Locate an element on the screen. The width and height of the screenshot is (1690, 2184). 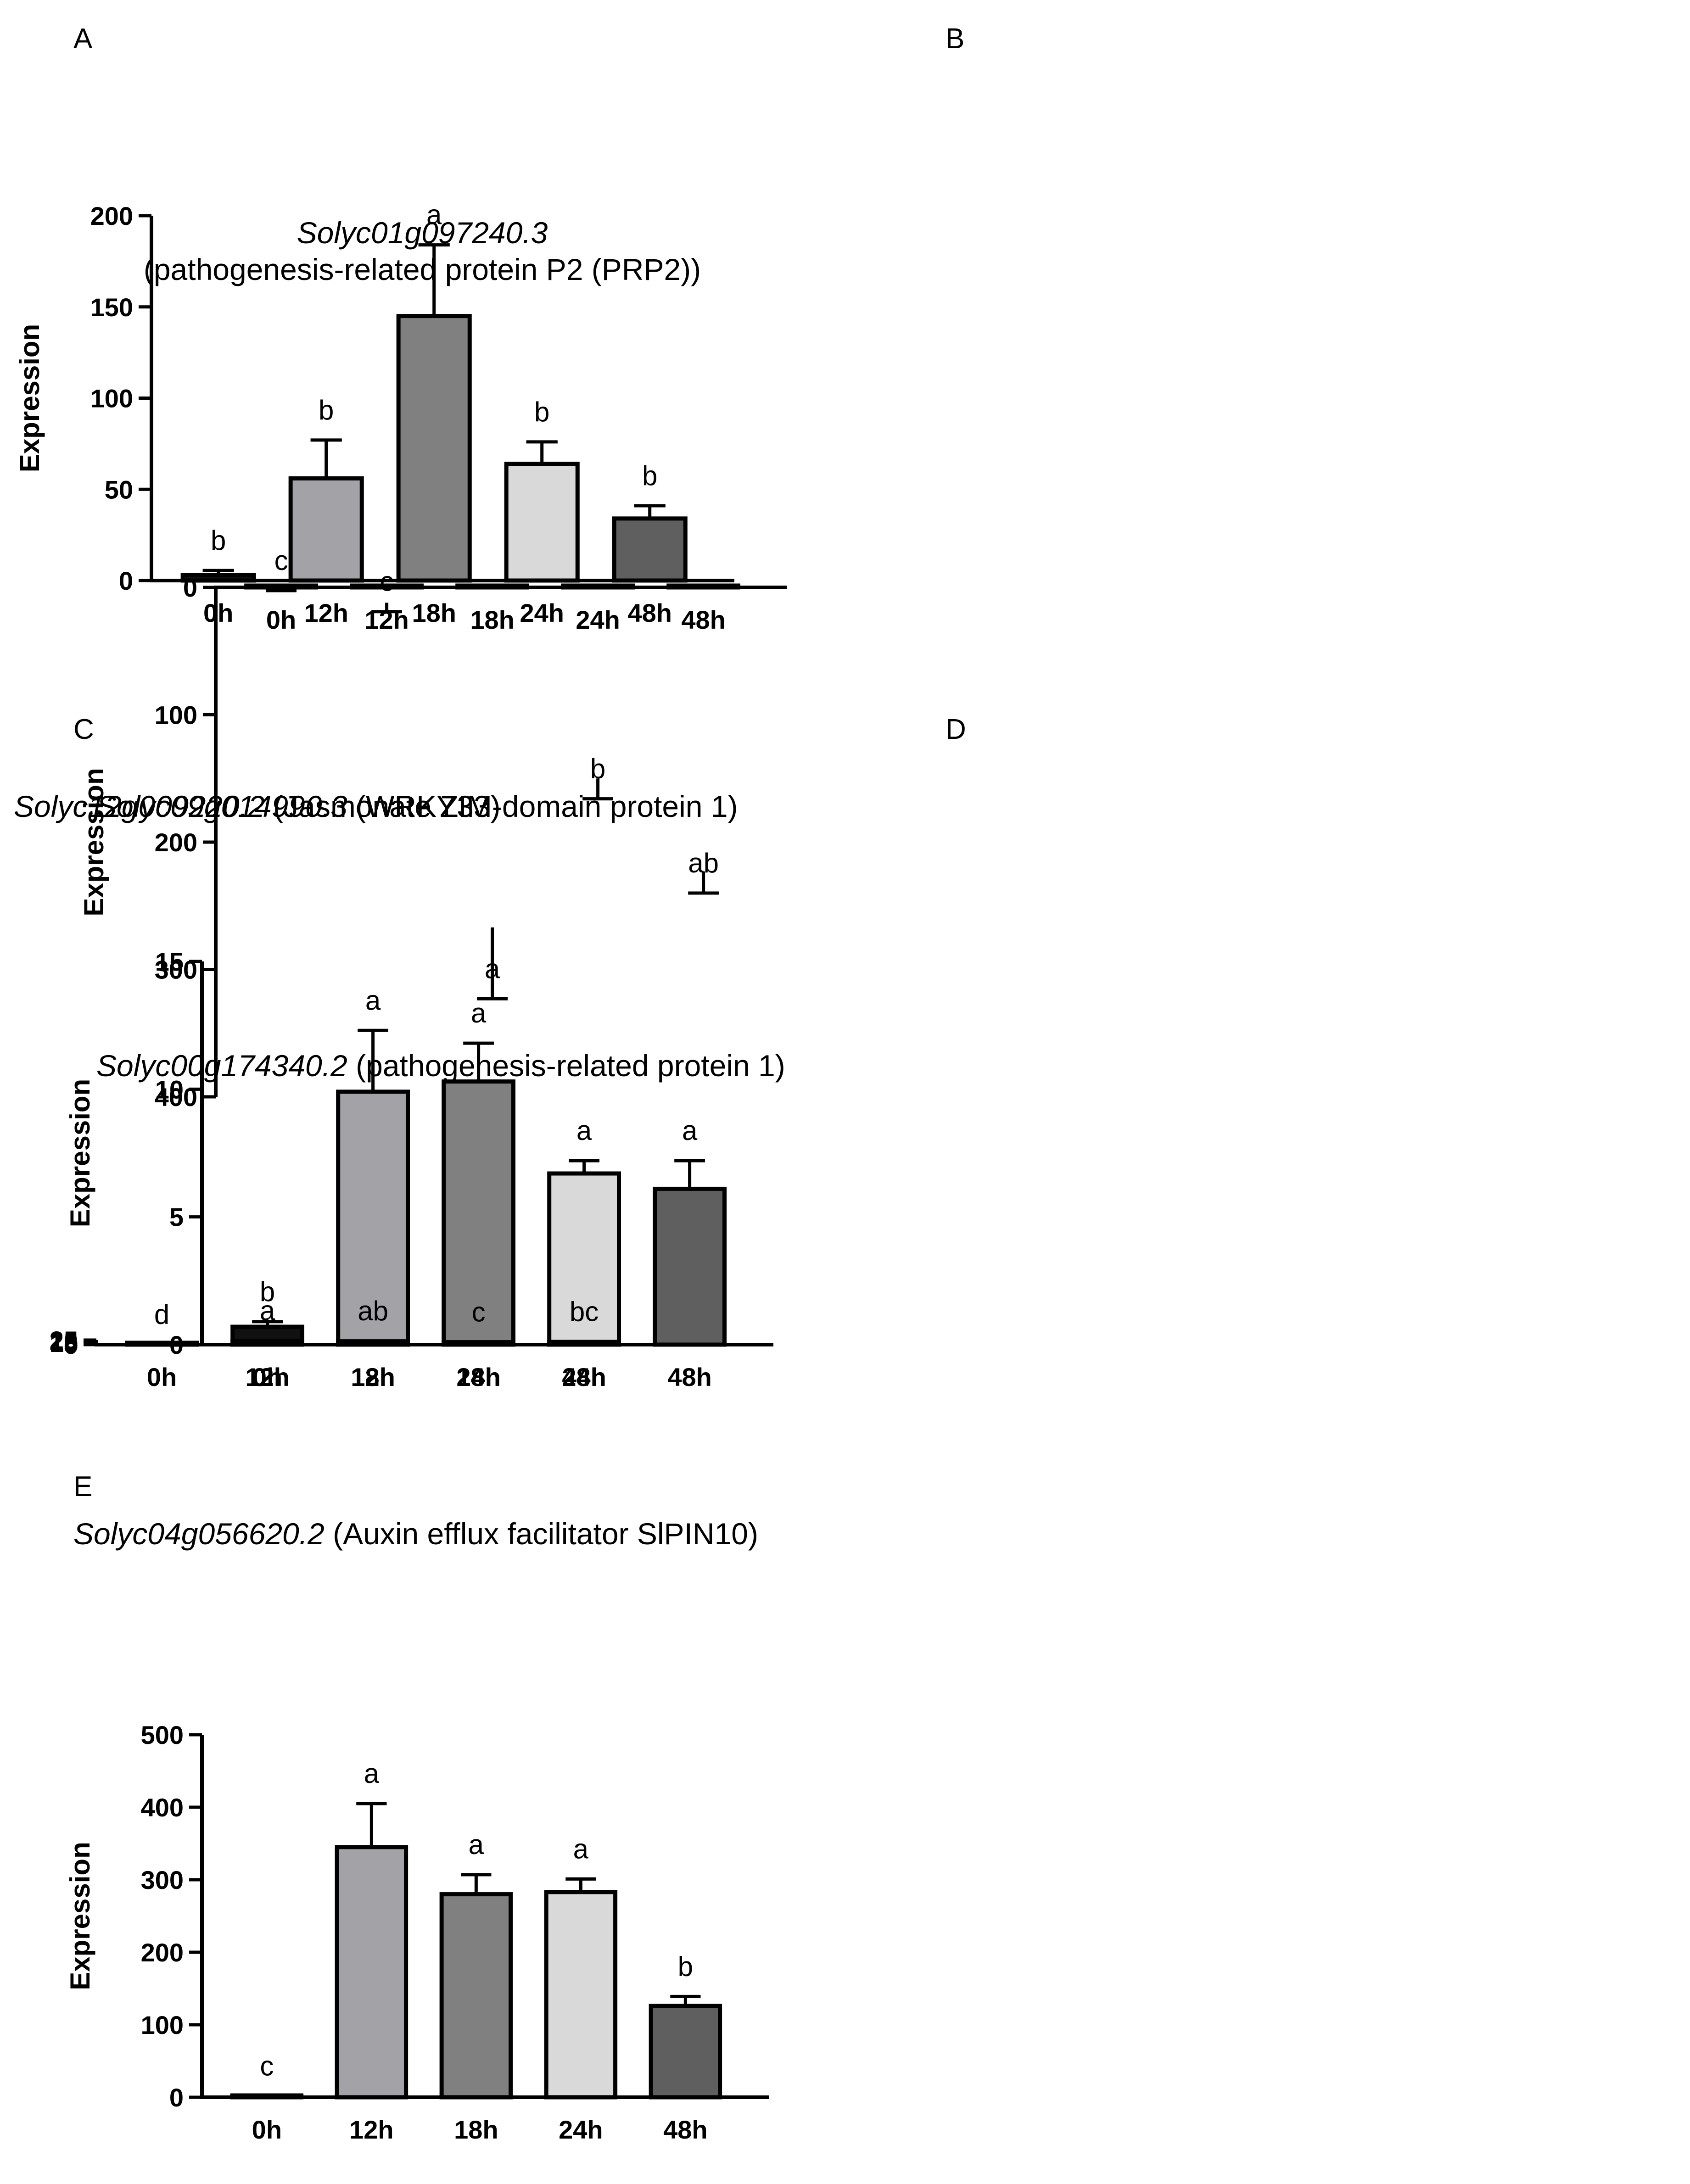
y-tick-label: 500 is located at coordinates (162, 1734).